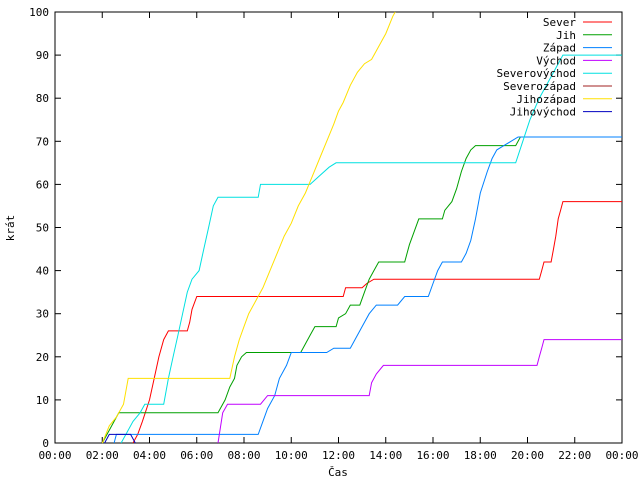 This screenshot has height=485, width=640. I want to click on y-tick-label: 100, so click(39, 12).